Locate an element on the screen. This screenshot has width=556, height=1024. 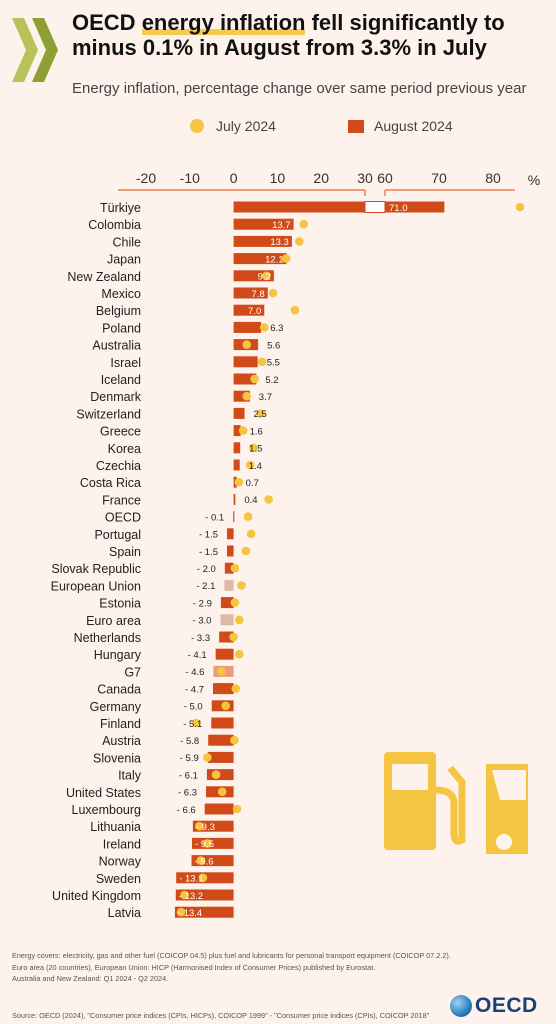
category-label: Belgium is located at coordinates (118, 311).